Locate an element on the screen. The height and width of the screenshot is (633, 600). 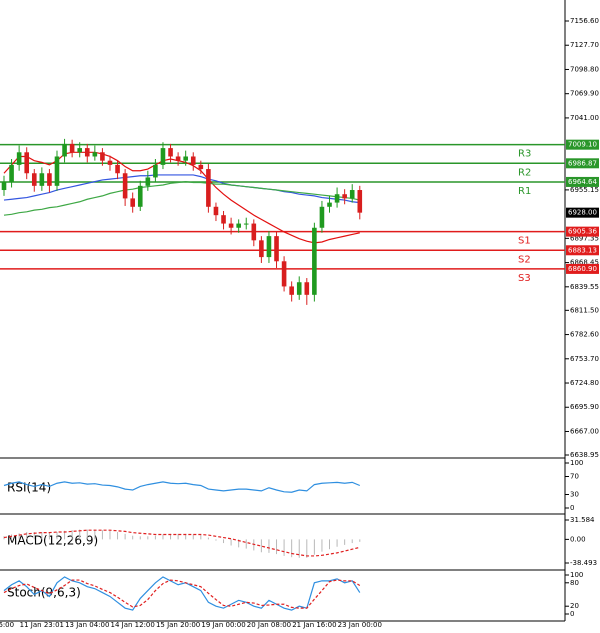
y-tick-label: 6897.35 is located at coordinates (584, 238).